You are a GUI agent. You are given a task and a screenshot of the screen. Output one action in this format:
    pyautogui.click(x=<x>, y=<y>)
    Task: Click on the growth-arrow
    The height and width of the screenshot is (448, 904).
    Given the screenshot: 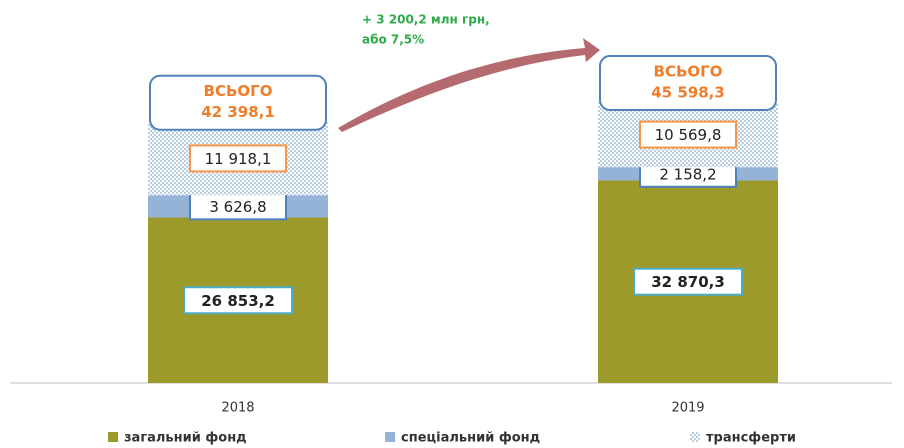 What is the action you would take?
    pyautogui.click(x=469, y=85)
    